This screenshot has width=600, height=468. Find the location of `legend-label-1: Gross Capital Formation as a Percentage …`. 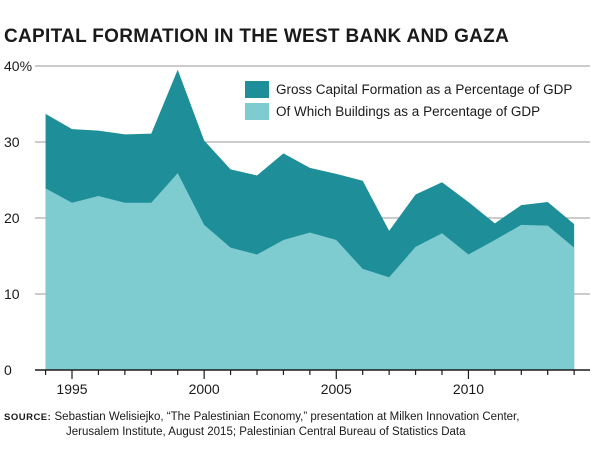

legend-label-1: Gross Capital Formation as a Percentage … is located at coordinates (424, 89).